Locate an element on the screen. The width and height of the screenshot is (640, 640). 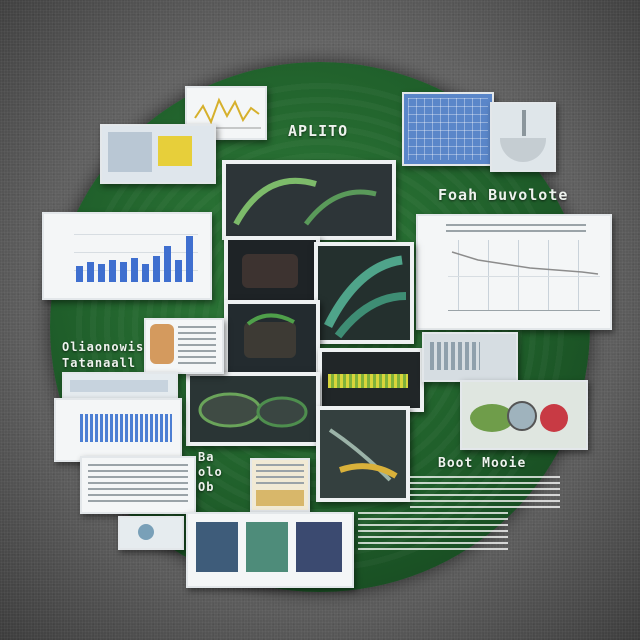
line-chart-card is located at coordinates (514, 272).